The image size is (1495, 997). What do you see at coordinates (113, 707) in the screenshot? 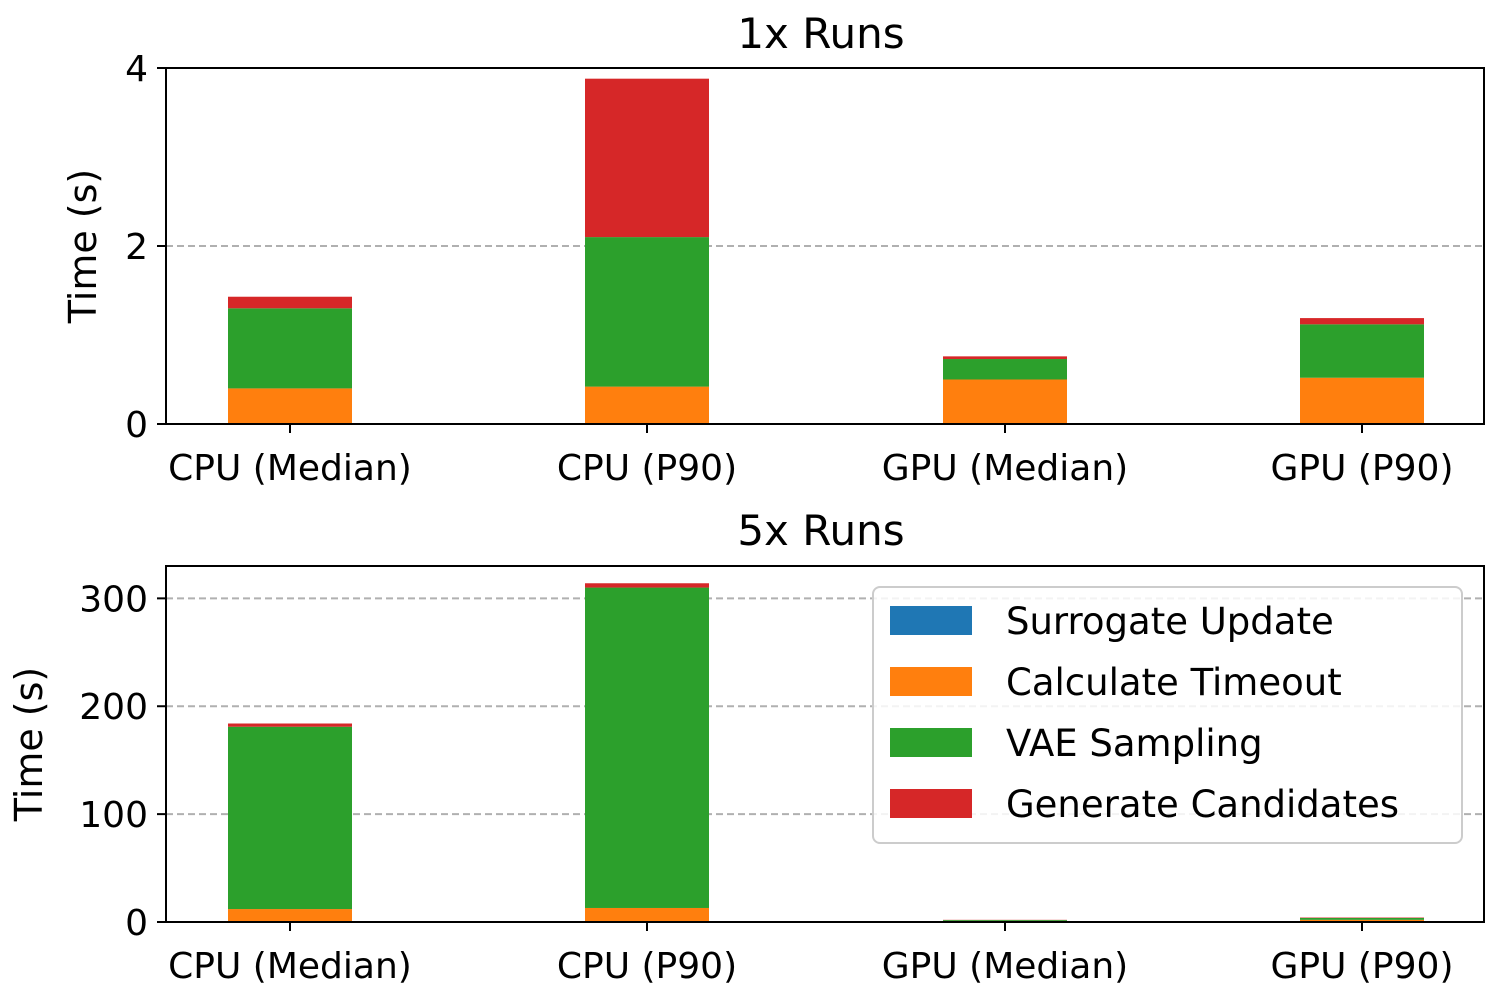
I see `panel2-ytick-label: 200` at bounding box center [113, 707].